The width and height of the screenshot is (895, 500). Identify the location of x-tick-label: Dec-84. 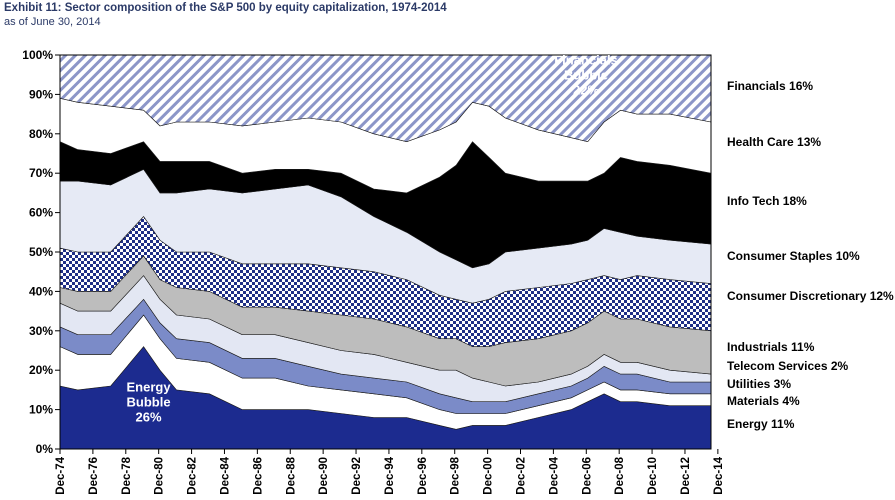
(225, 475).